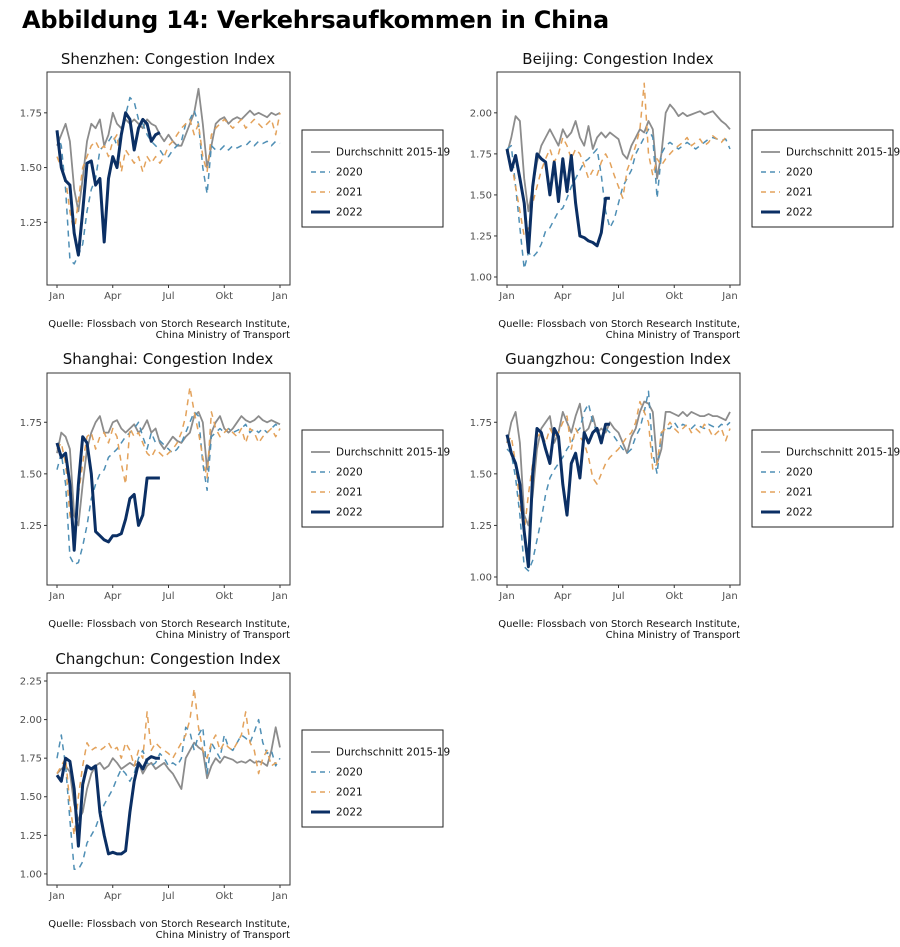 This screenshot has height=947, width=900. I want to click on legend-box, so click(372, 178).